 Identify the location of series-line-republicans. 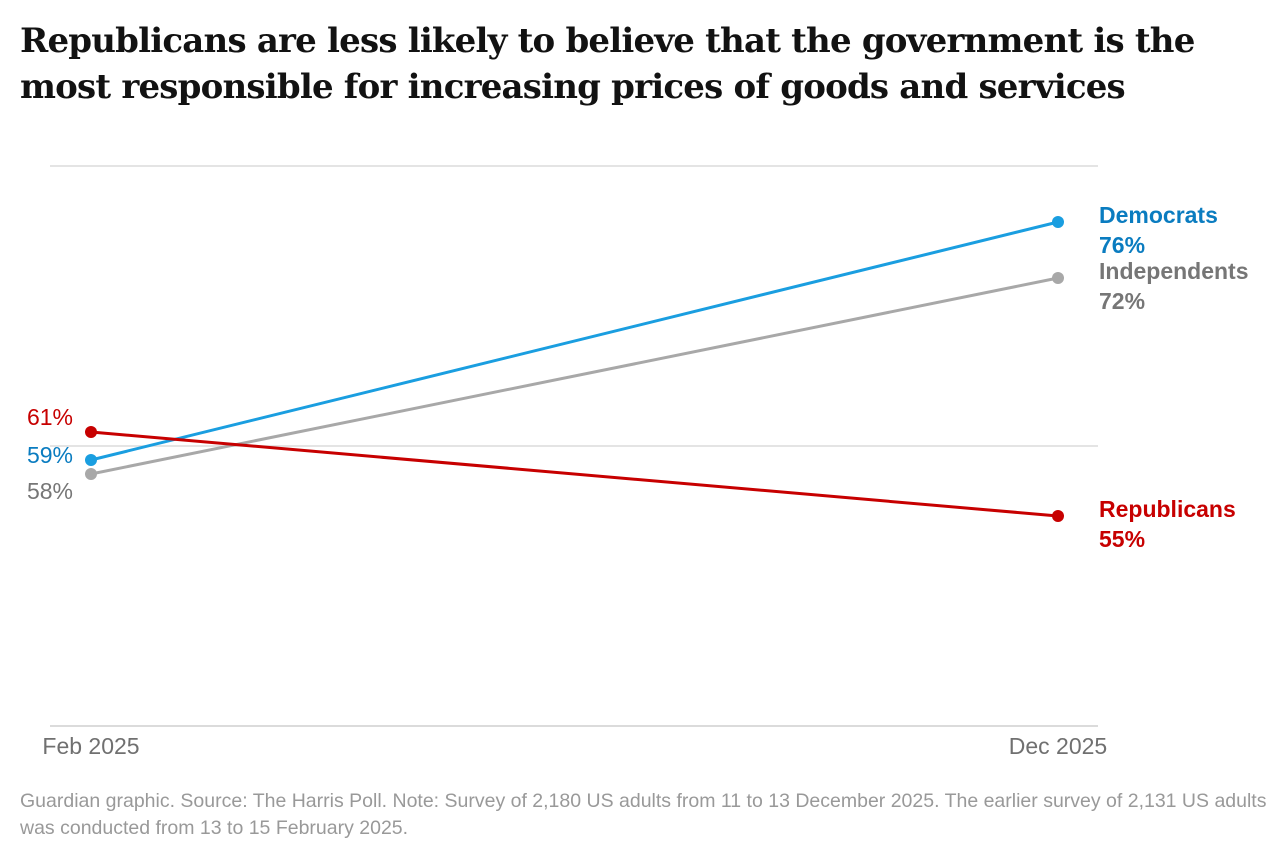
(574, 474).